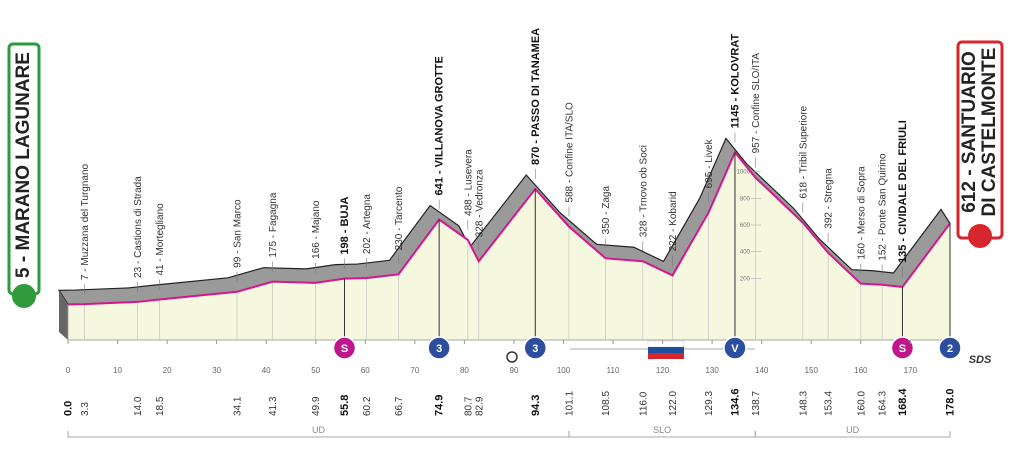  What do you see at coordinates (315, 370) in the screenshot?
I see `x-tick-label: 50` at bounding box center [315, 370].